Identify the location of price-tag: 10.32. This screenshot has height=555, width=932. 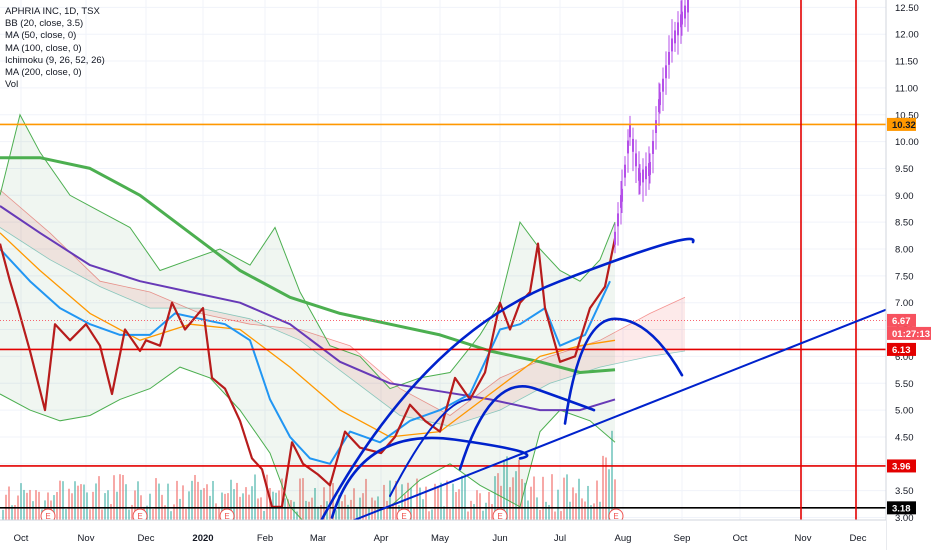
(904, 125).